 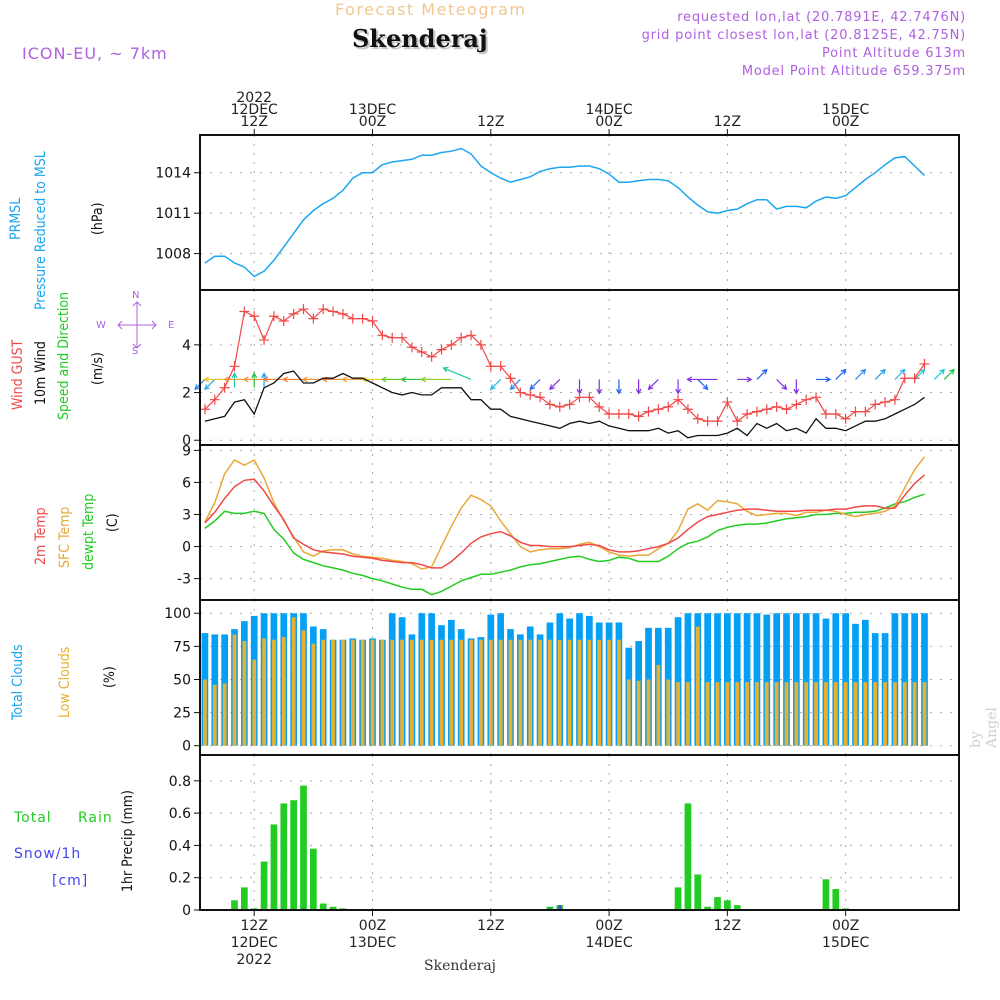 What do you see at coordinates (845, 110) in the screenshot?
I see `xtick-label-top: 15DEC` at bounding box center [845, 110].